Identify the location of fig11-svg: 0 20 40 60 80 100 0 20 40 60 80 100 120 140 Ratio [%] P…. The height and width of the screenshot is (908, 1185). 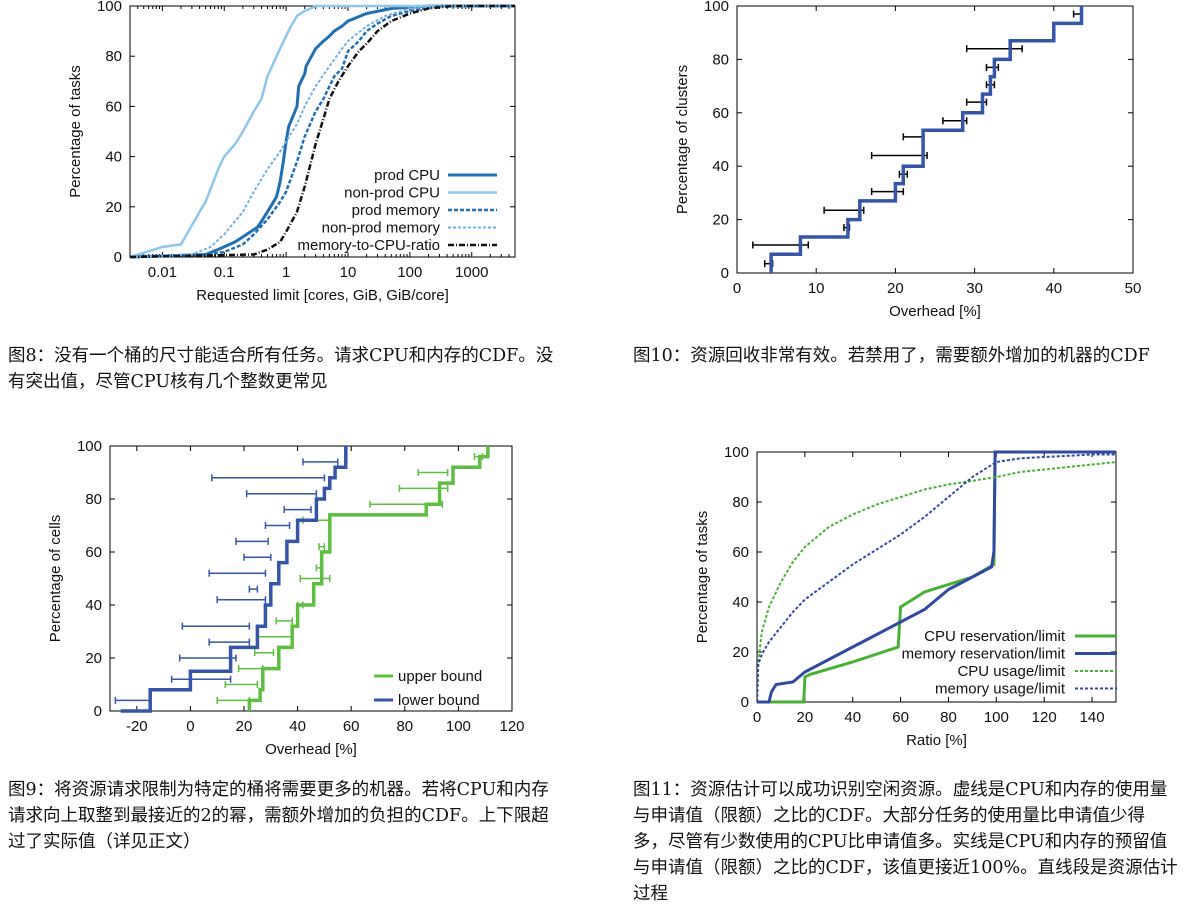
(905, 596).